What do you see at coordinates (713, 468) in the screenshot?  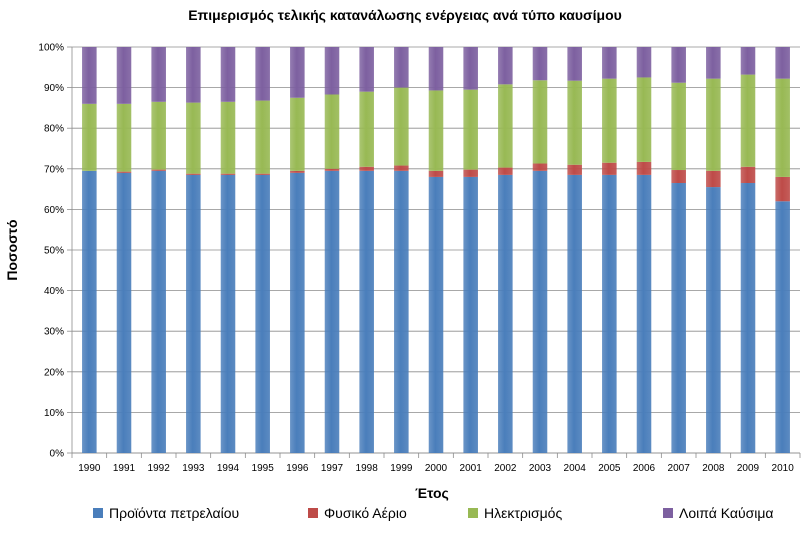 I see `x-tick-label: 2008` at bounding box center [713, 468].